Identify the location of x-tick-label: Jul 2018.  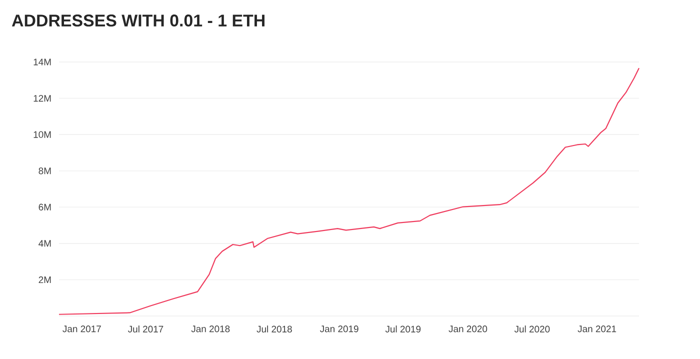
(274, 329).